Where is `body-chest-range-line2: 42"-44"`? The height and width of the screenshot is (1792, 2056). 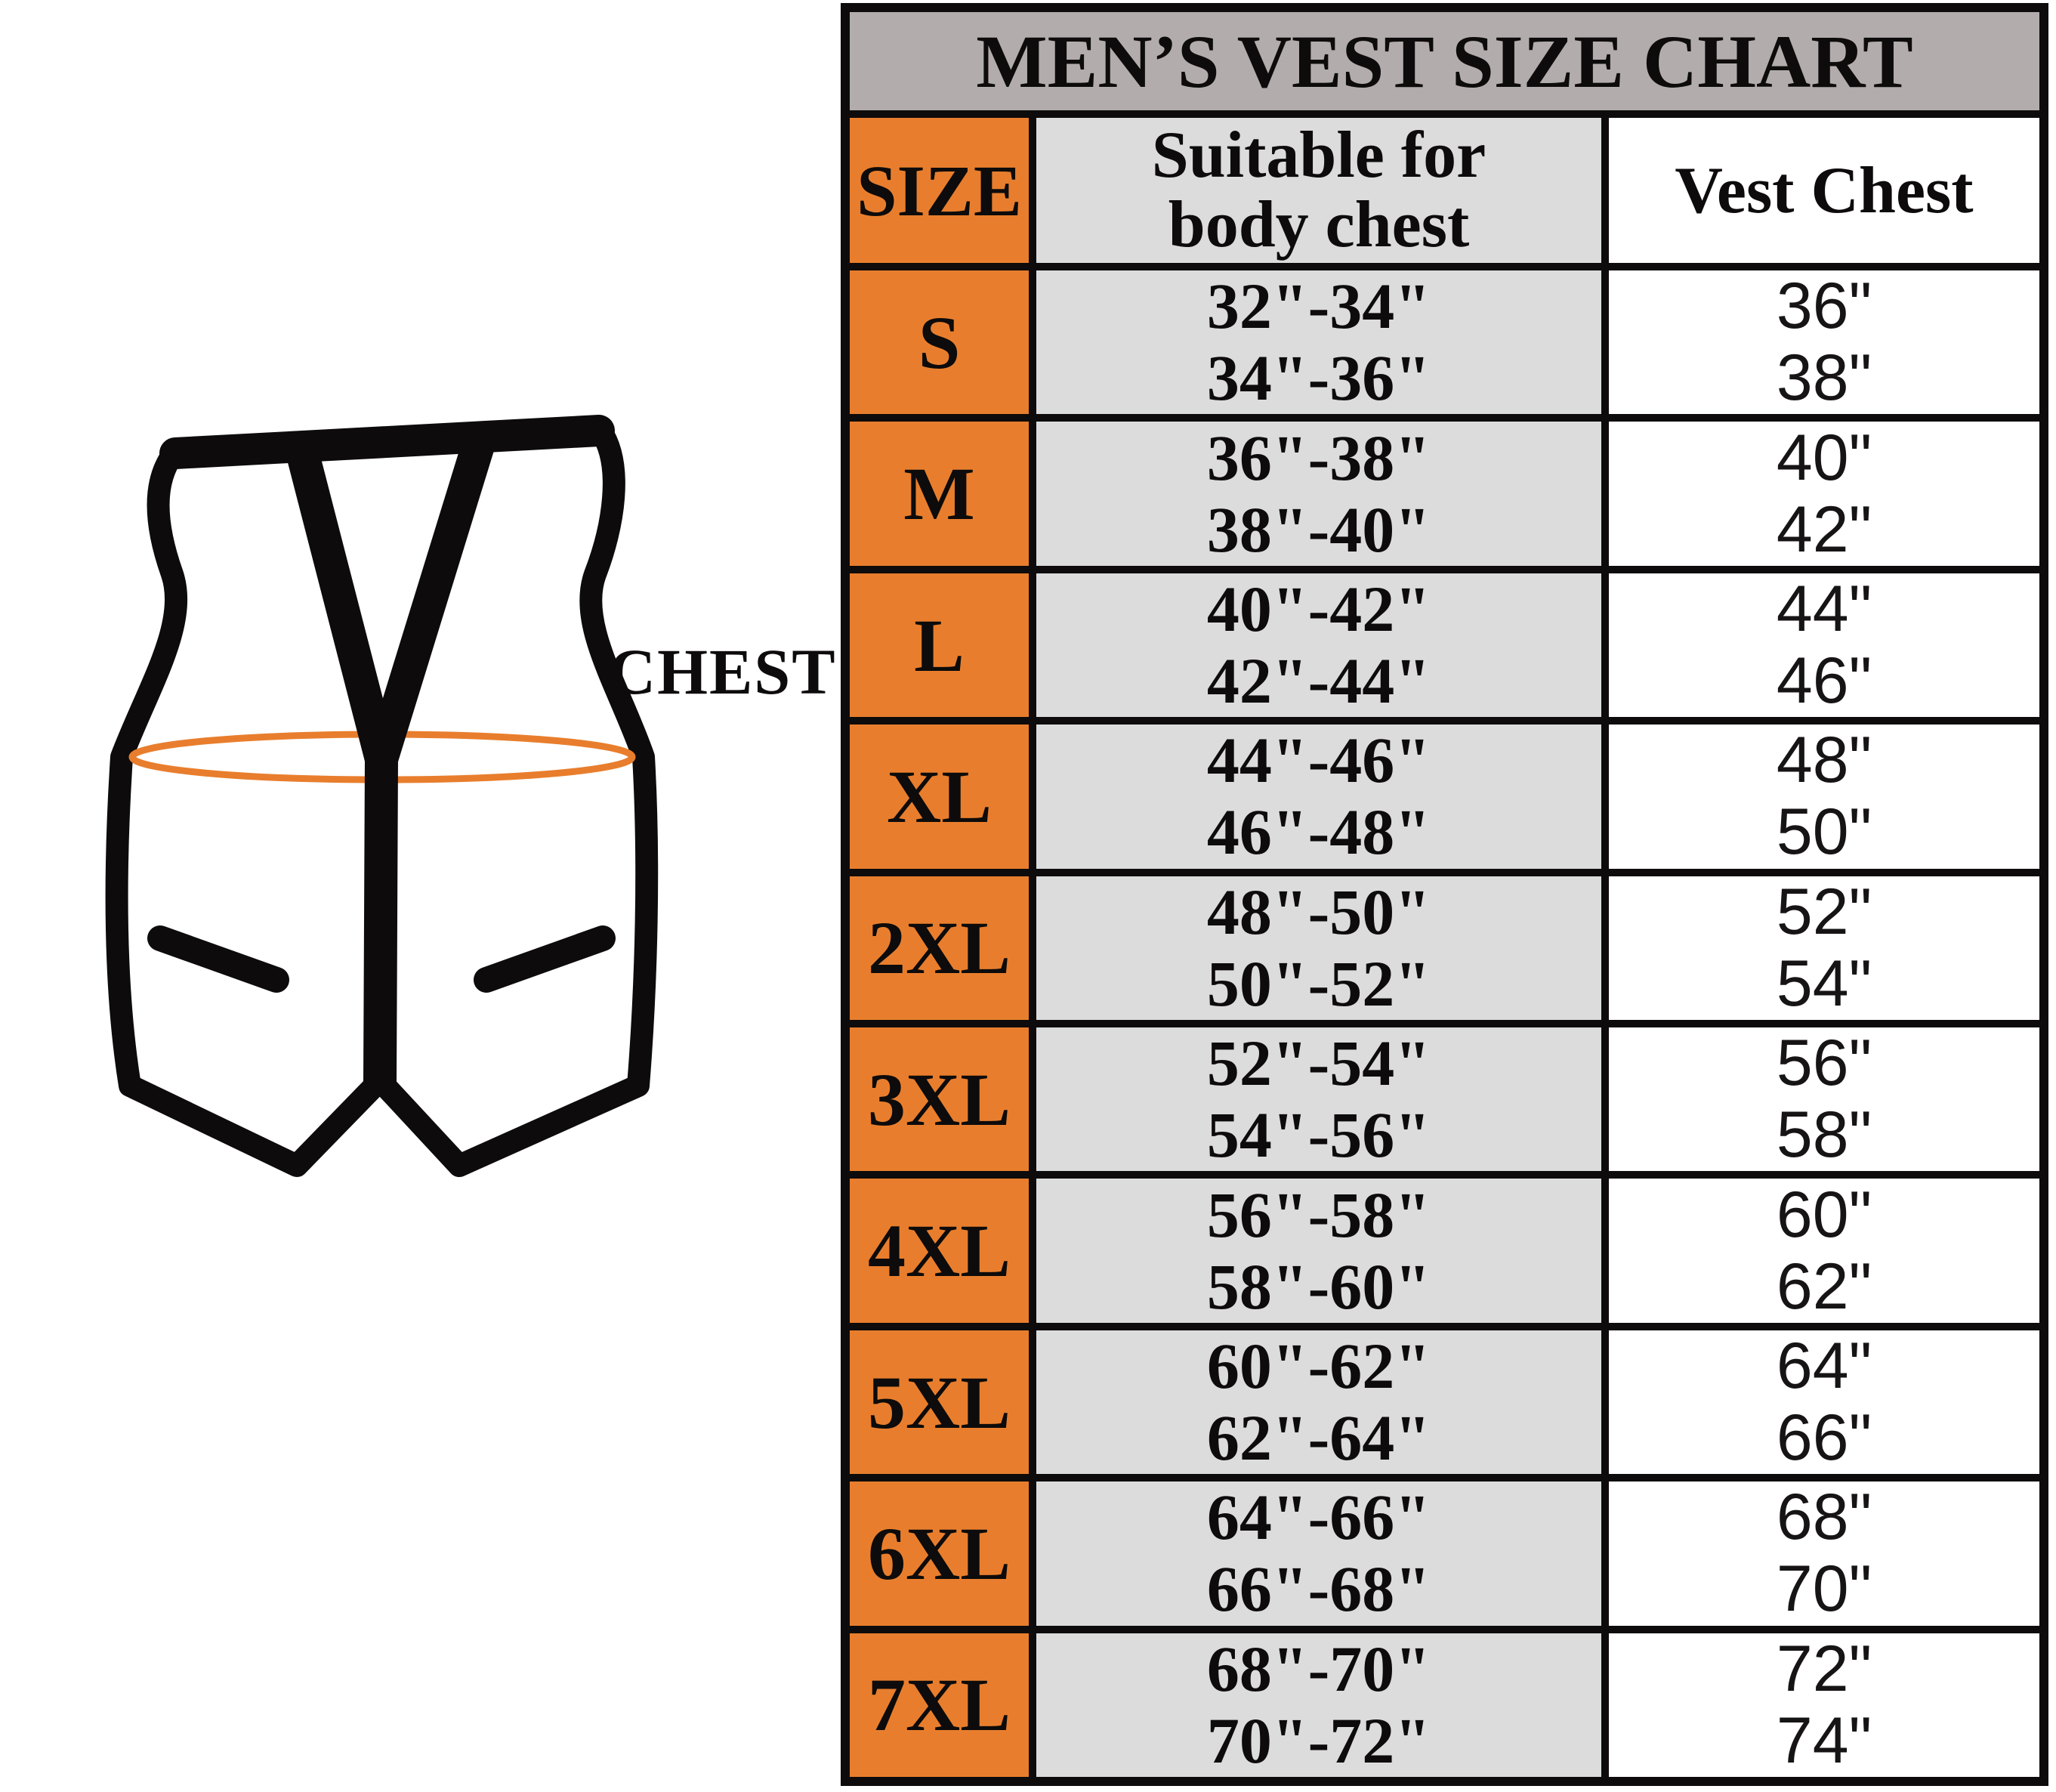 body-chest-range-line2: 42"-44" is located at coordinates (1318, 681).